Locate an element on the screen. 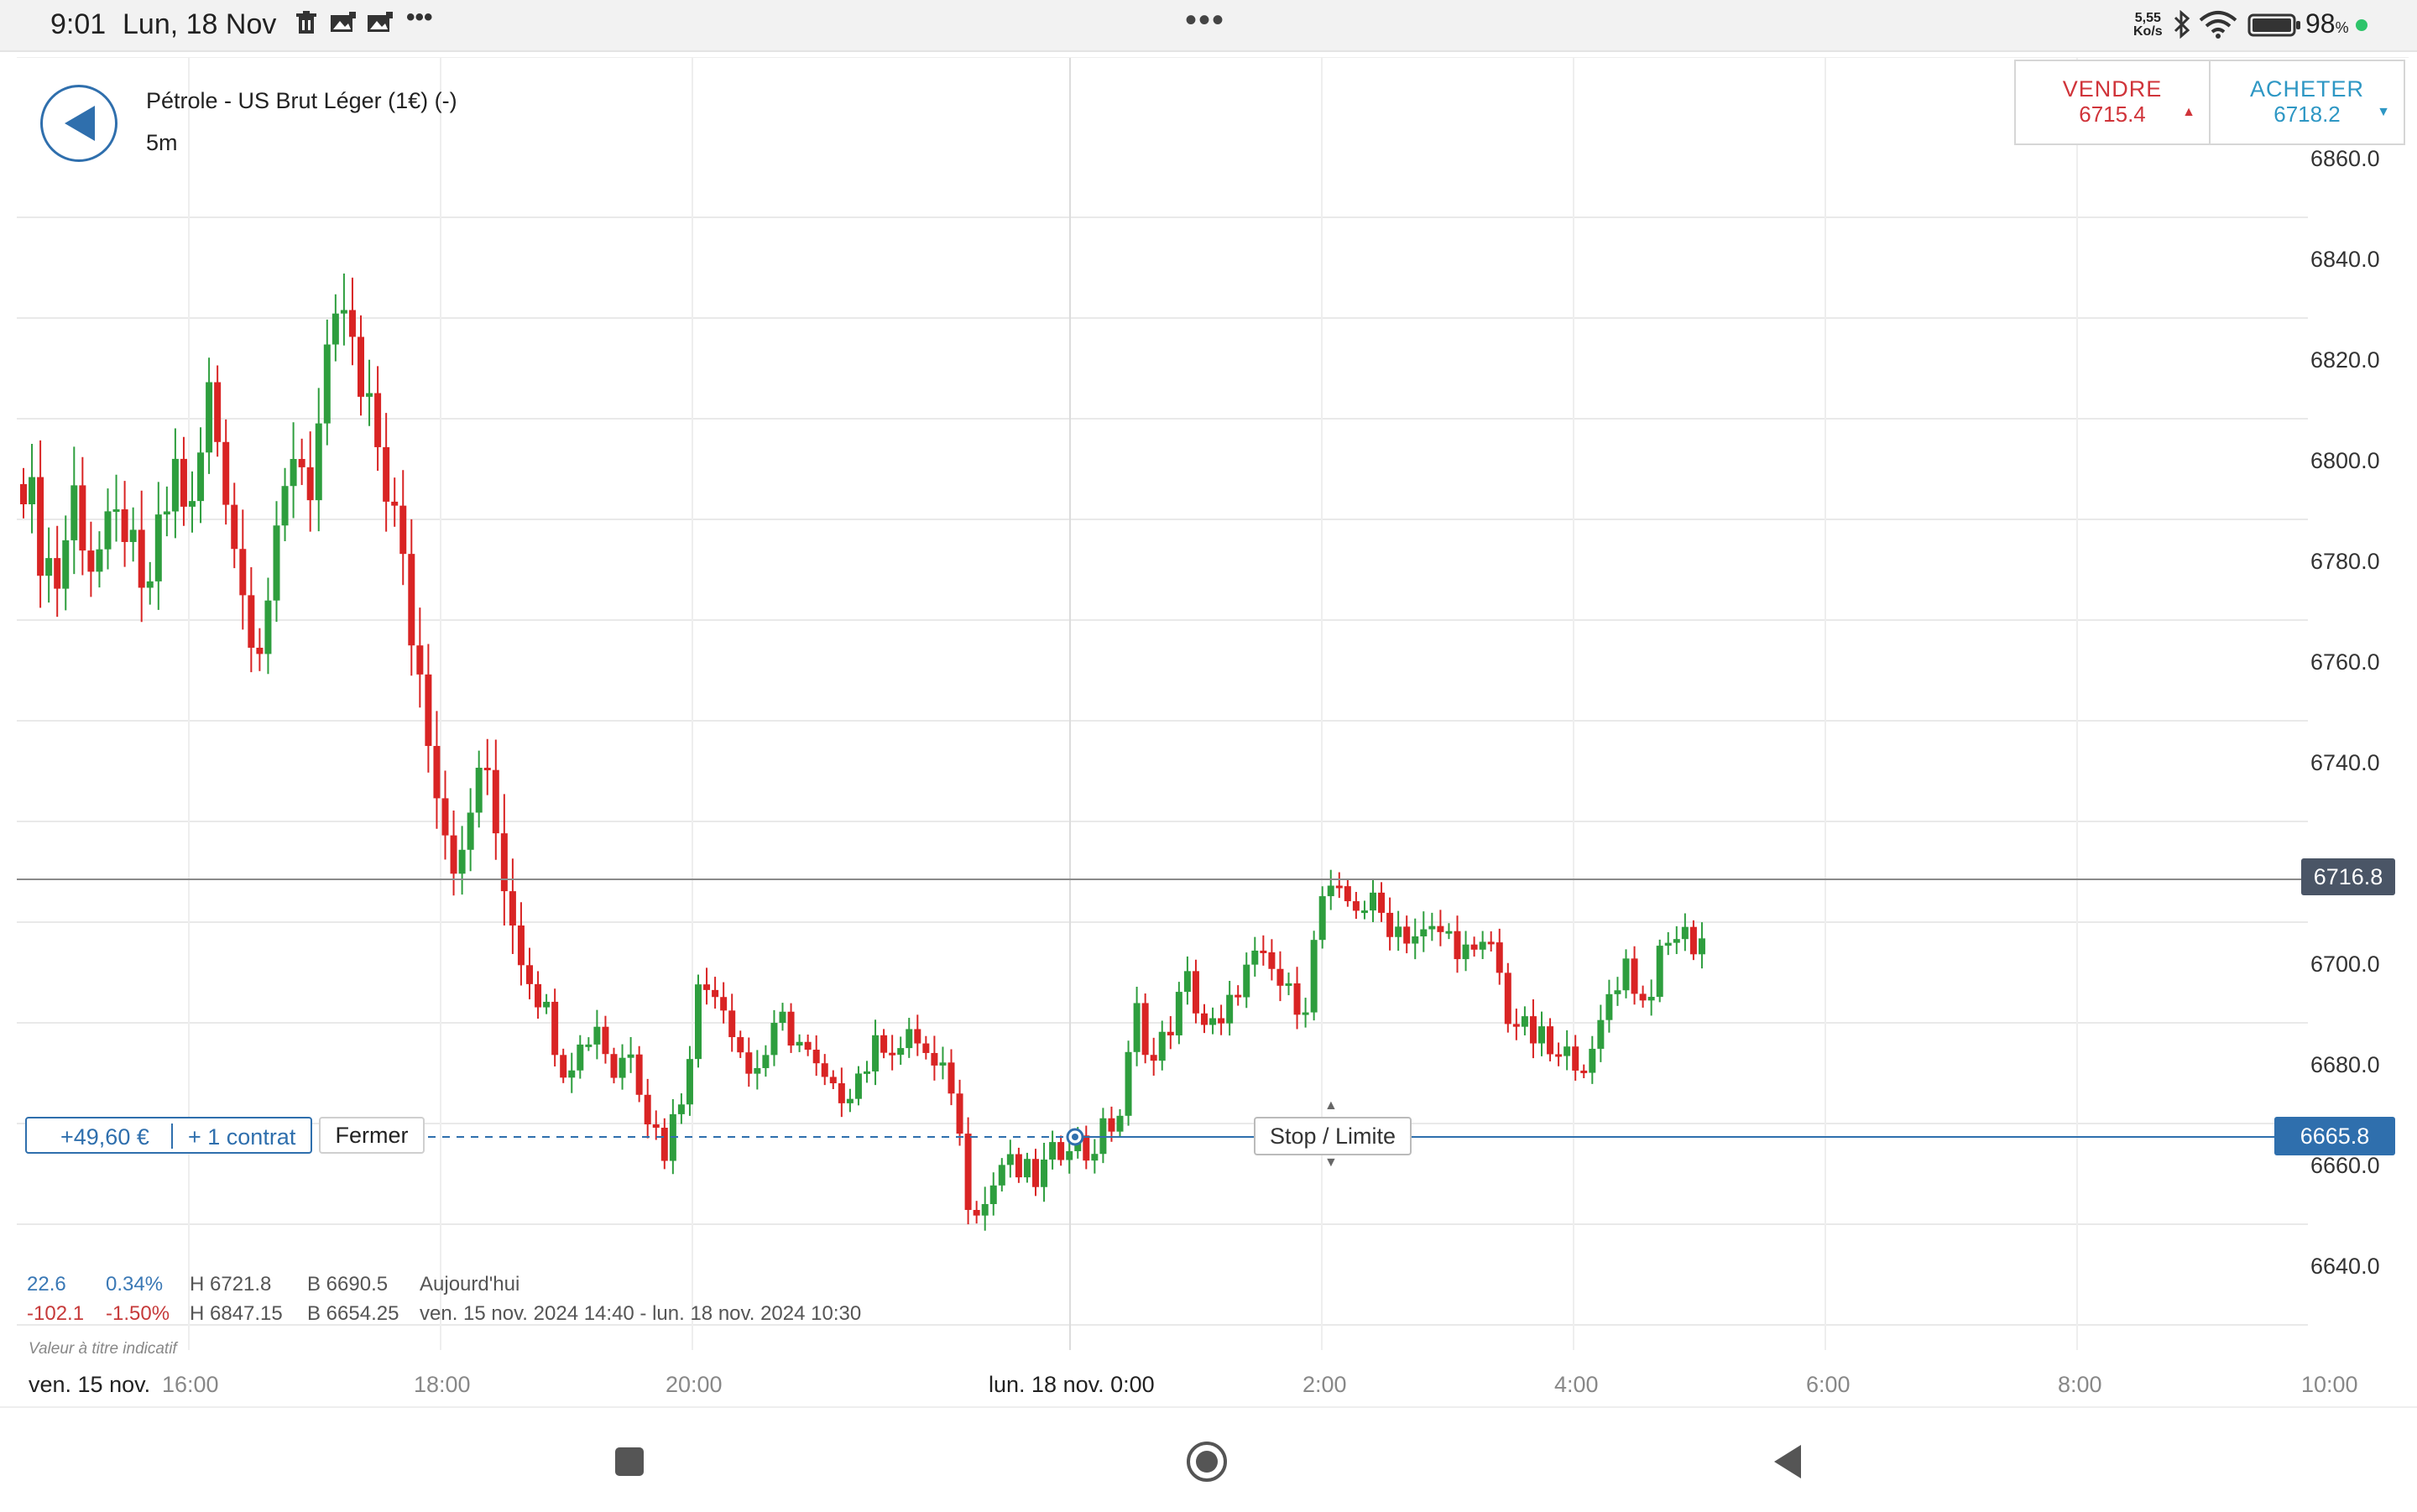 Image resolution: width=2417 pixels, height=1512 pixels. y-tick: 6740.0 is located at coordinates (2345, 763).